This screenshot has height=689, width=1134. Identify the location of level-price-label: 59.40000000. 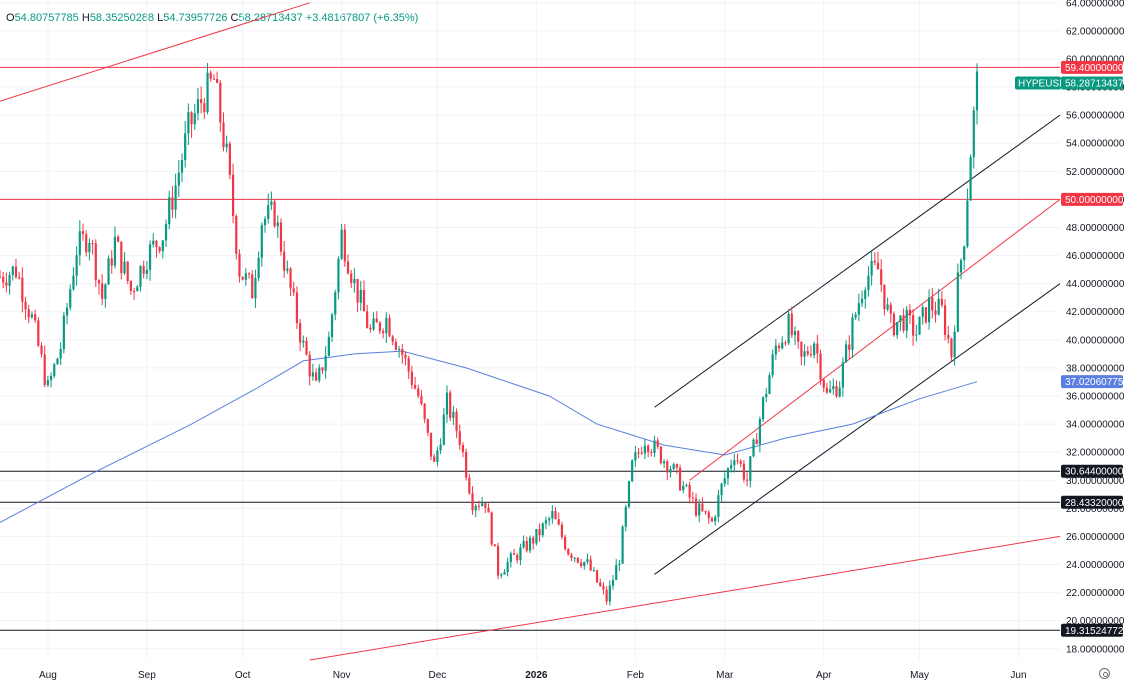
(1094, 68).